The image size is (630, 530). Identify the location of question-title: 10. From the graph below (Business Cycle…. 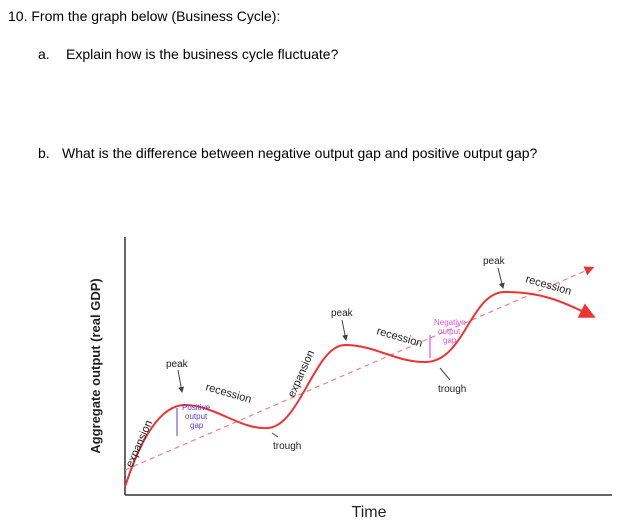
(144, 16).